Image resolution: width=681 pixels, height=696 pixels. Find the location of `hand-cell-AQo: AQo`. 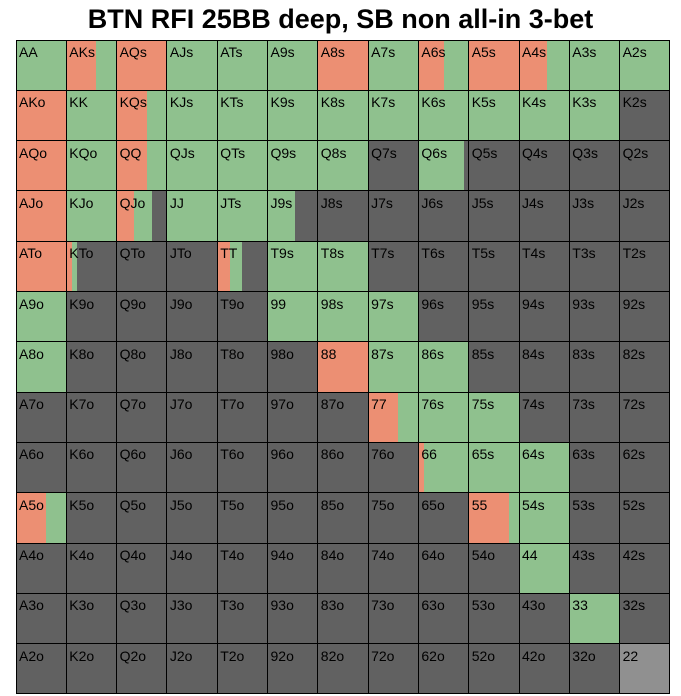

hand-cell-AQo: AQo is located at coordinates (41, 165).